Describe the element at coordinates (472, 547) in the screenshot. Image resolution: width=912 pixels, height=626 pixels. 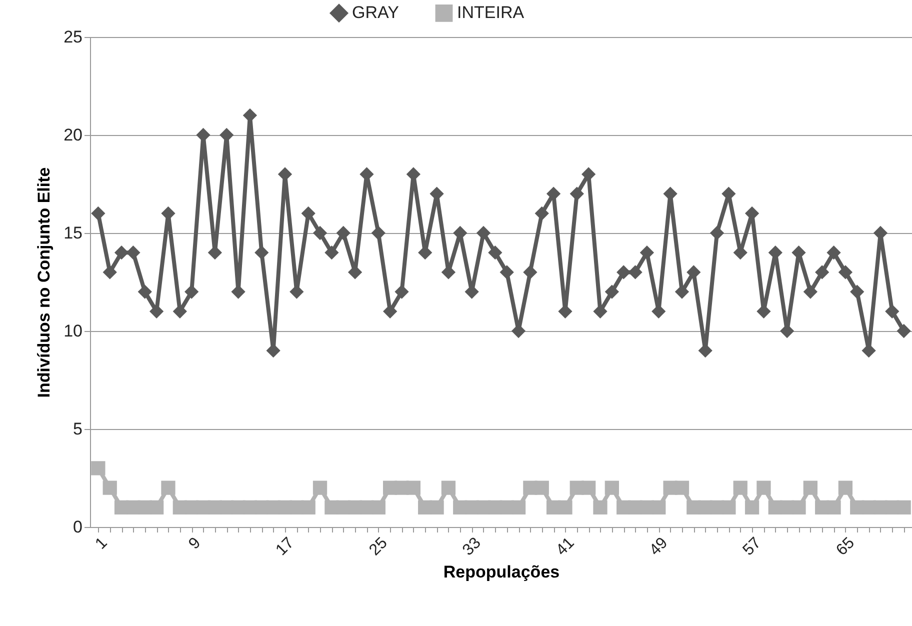
I see `x-tick-label: 33` at that location.